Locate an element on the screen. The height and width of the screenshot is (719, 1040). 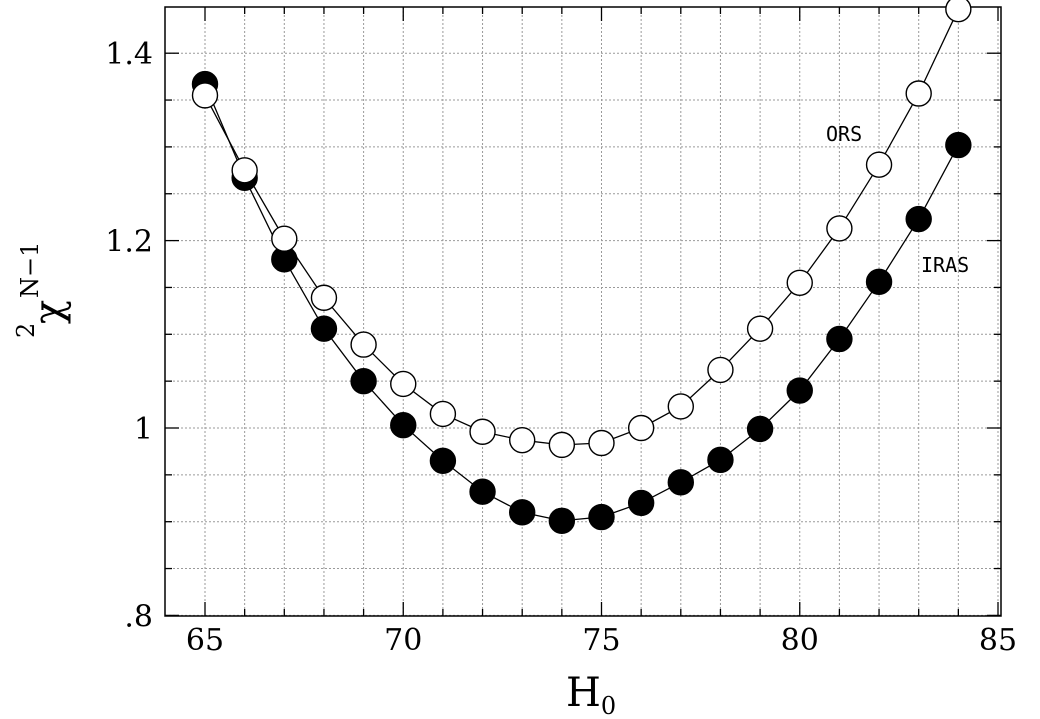
y-tick-label: .8 is located at coordinates (138, 616).